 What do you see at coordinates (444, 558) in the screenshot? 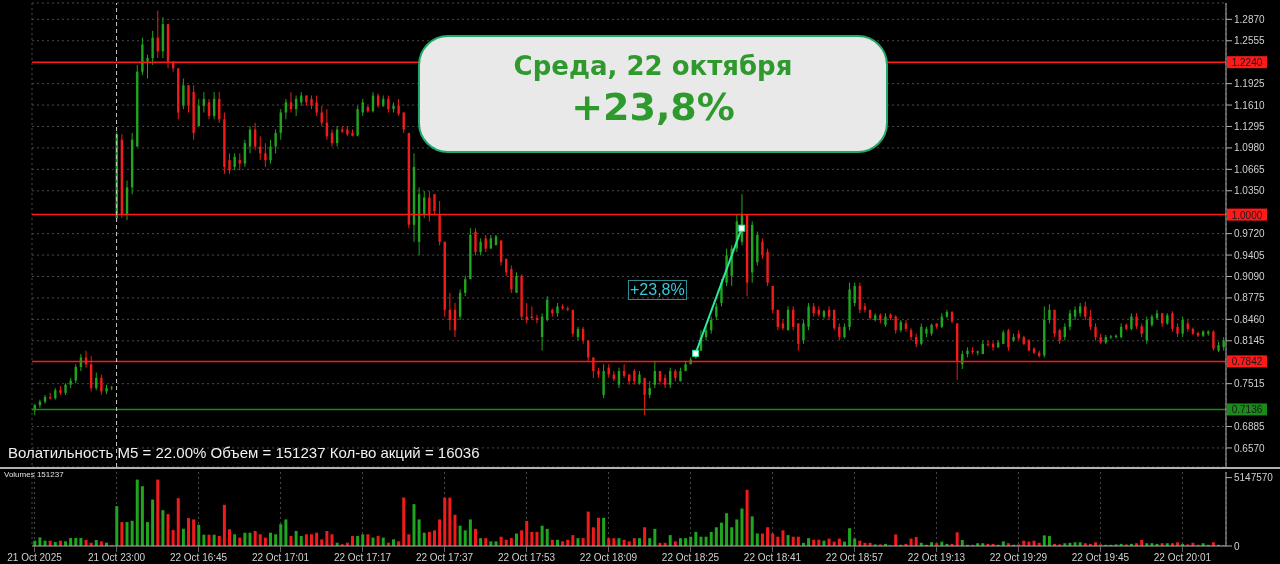
I see `x-tick-label: 22 Oct 17:37` at bounding box center [444, 558].